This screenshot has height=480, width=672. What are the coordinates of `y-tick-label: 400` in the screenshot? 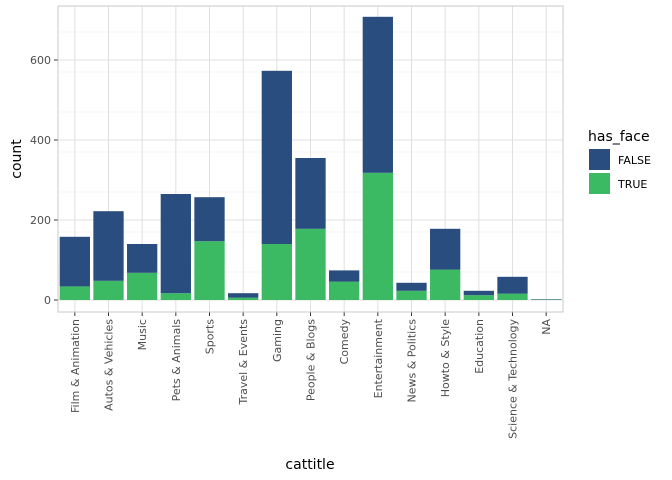 It's located at (40, 140).